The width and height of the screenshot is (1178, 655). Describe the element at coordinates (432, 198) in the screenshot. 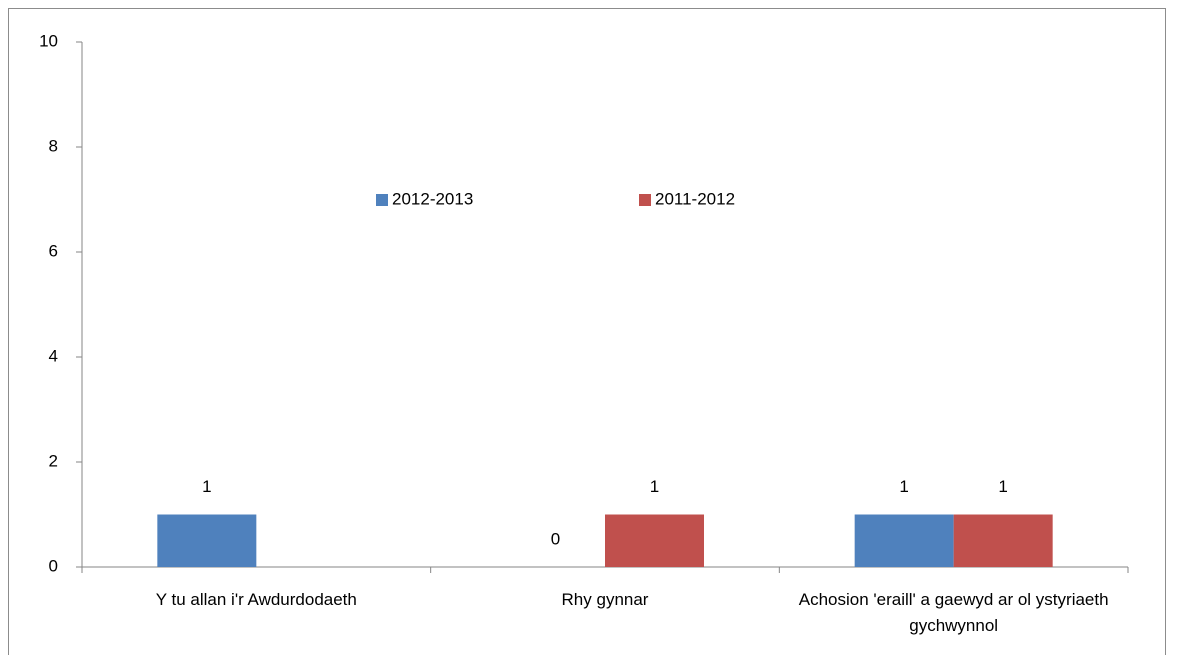

I see `legend-label: 2012-2013` at that location.